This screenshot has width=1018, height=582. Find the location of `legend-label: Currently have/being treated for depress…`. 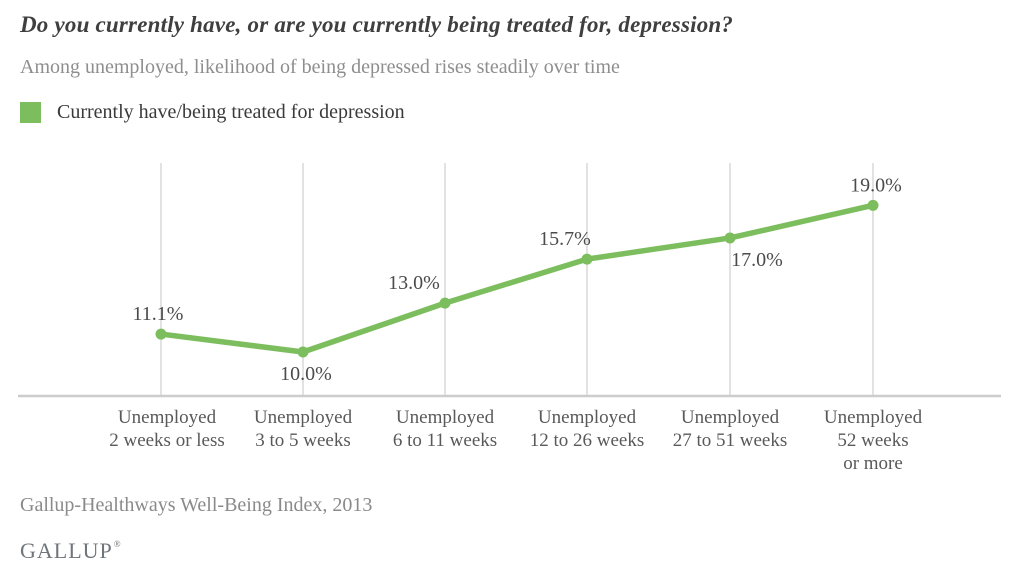

legend-label: Currently have/being treated for depress… is located at coordinates (231, 112).